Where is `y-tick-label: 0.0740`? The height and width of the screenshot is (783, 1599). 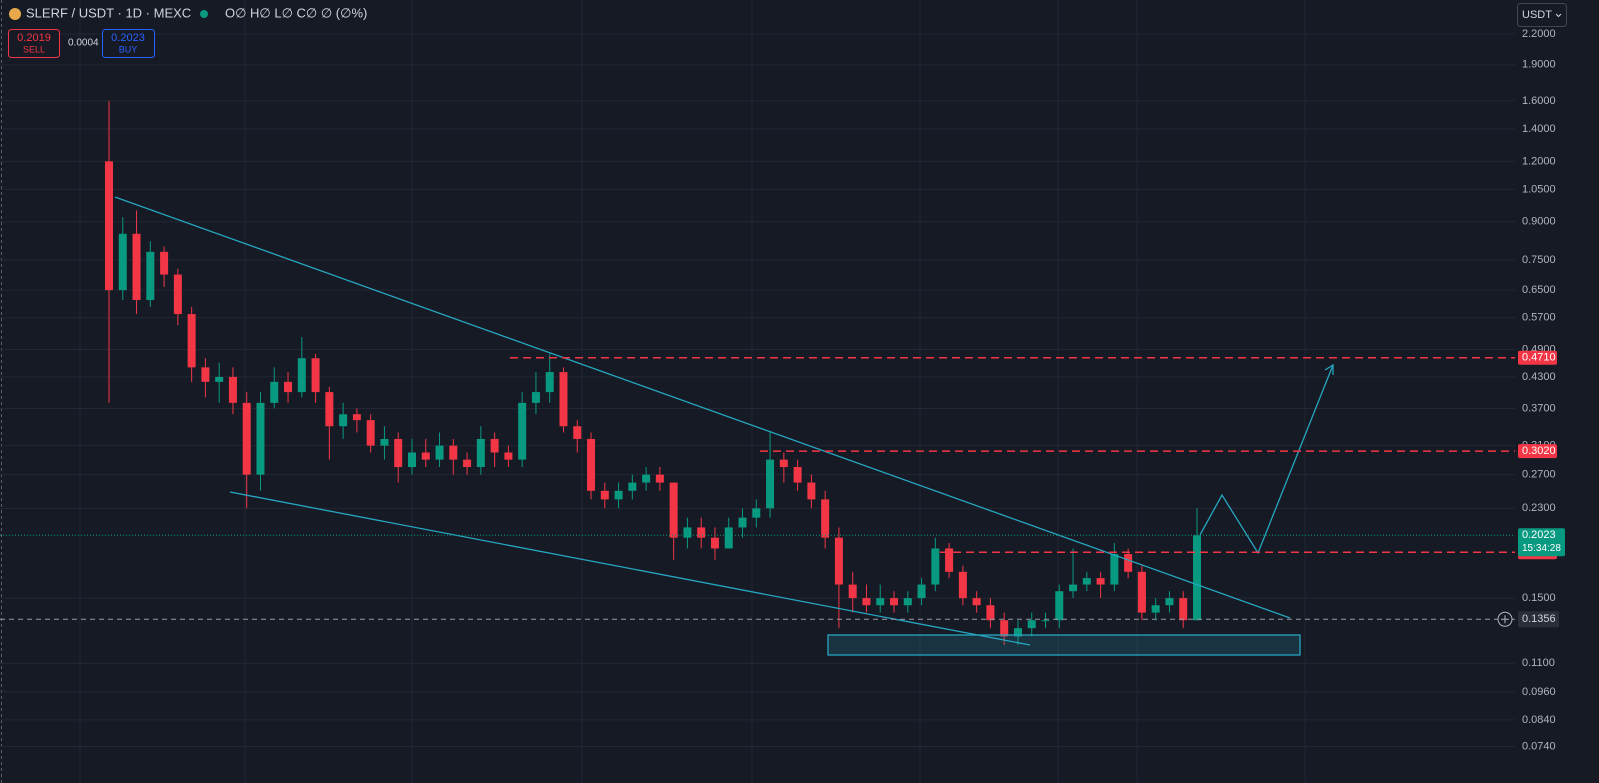
y-tick-label: 0.0740 is located at coordinates (1539, 746).